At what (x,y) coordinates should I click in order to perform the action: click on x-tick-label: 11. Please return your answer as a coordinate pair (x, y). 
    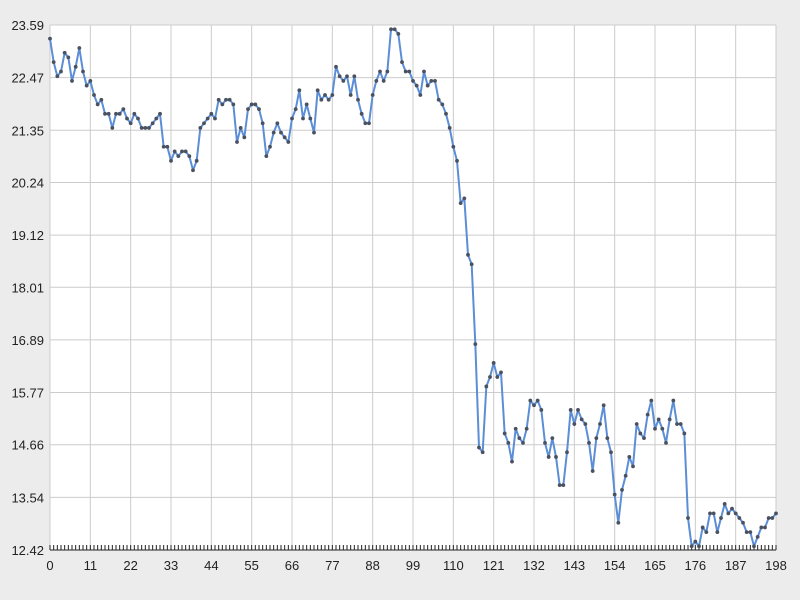
    Looking at the image, I should click on (91, 565).